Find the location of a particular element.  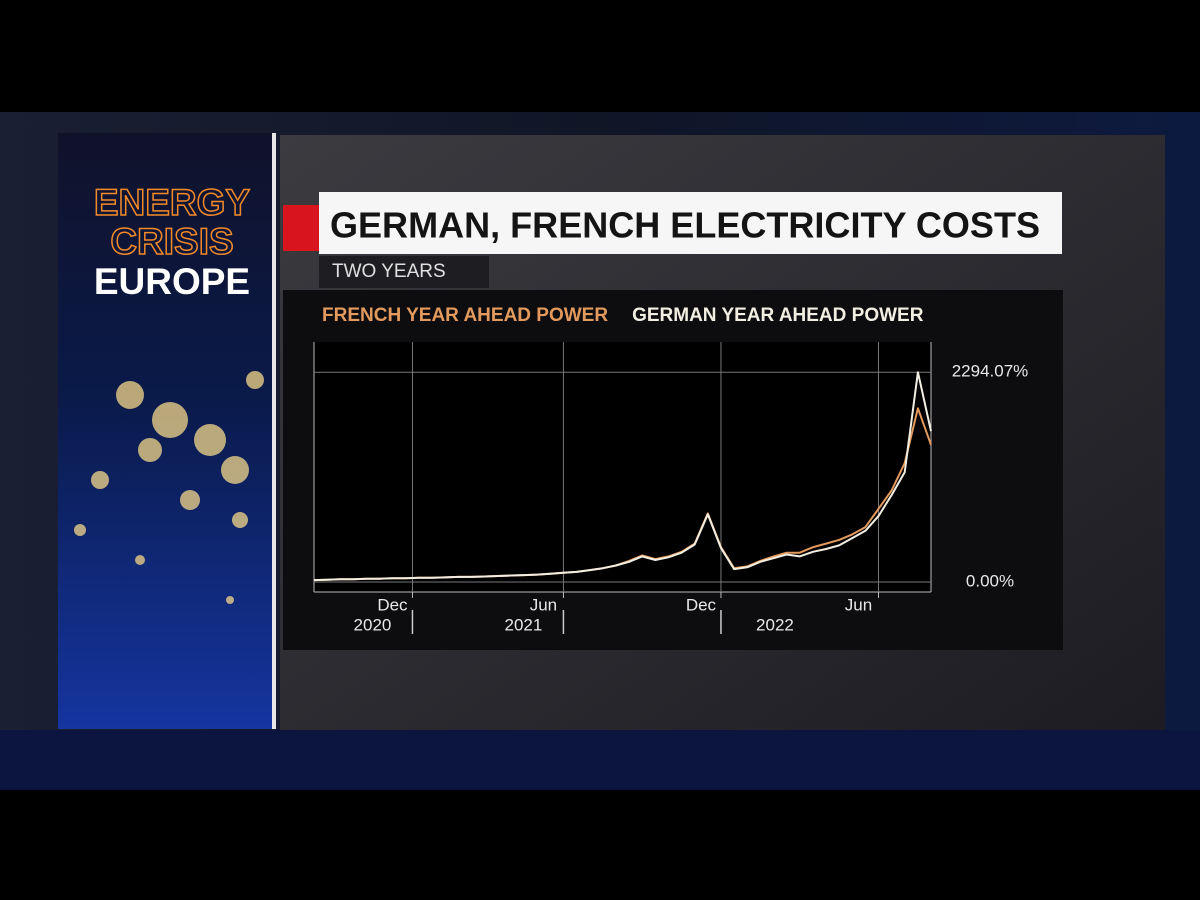

y-tick-label: 2294.07% is located at coordinates (990, 371).